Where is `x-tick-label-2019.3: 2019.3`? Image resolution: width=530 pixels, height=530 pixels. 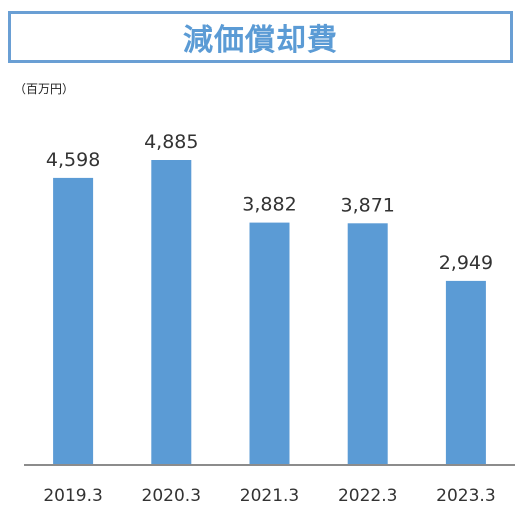
x-tick-label-2019.3: 2019.3 is located at coordinates (72, 496).